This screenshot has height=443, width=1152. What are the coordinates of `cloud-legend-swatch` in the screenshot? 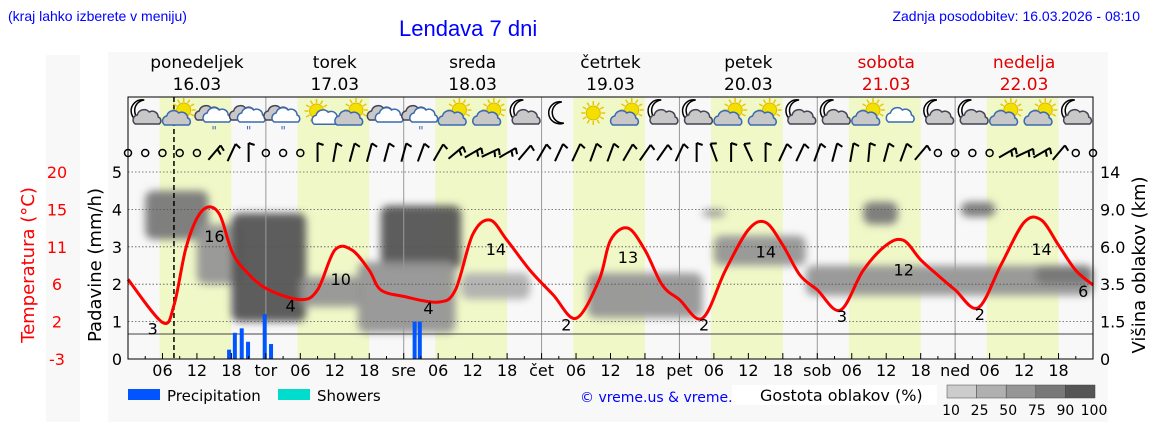 It's located at (991, 391).